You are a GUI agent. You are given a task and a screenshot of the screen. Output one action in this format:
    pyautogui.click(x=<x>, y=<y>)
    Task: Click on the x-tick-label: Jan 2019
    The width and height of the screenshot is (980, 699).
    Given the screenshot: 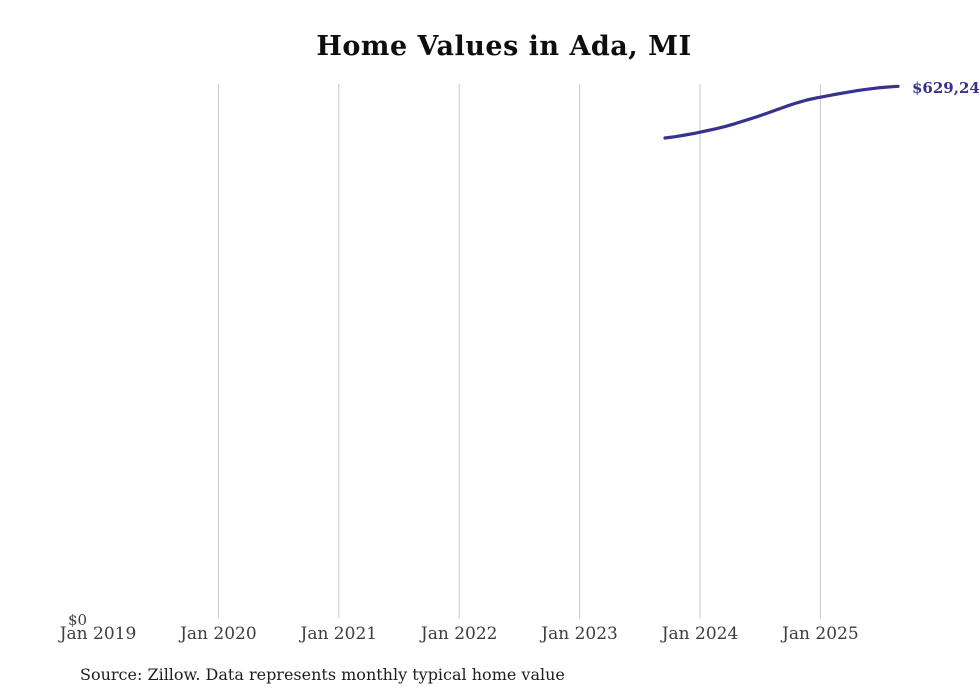 What is the action you would take?
    pyautogui.click(x=98, y=634)
    